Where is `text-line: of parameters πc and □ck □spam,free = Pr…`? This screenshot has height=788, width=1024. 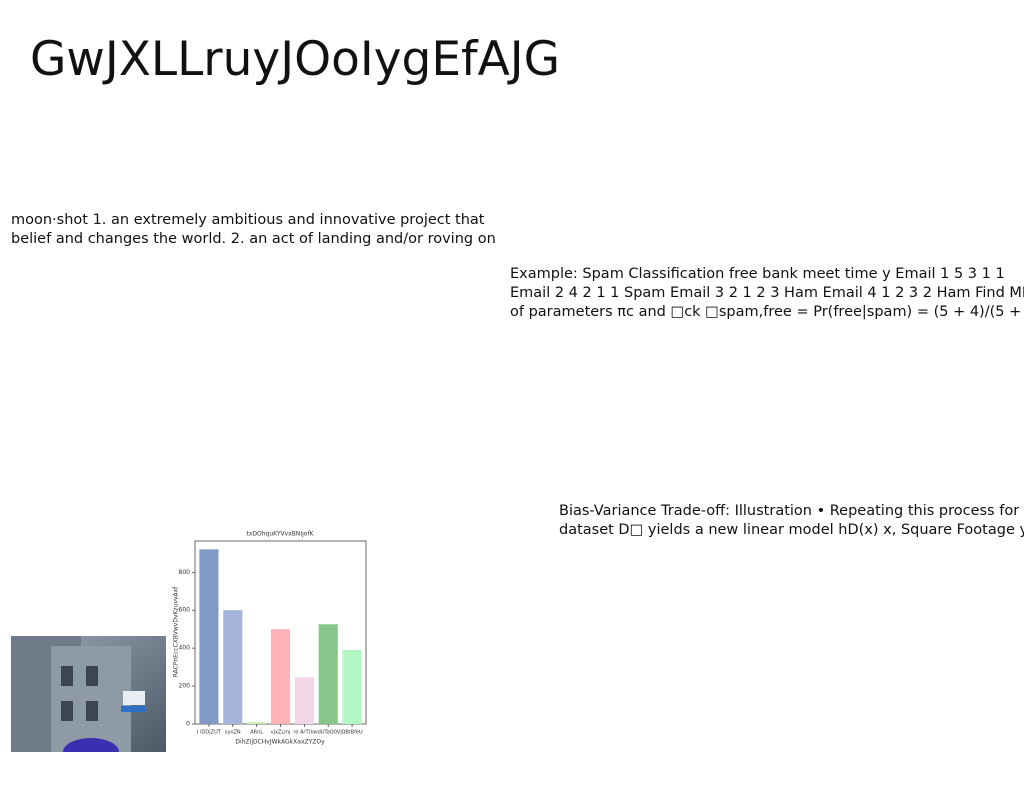 text-line: of parameters πc and □ck □spam,free = Pr… is located at coordinates (767, 312).